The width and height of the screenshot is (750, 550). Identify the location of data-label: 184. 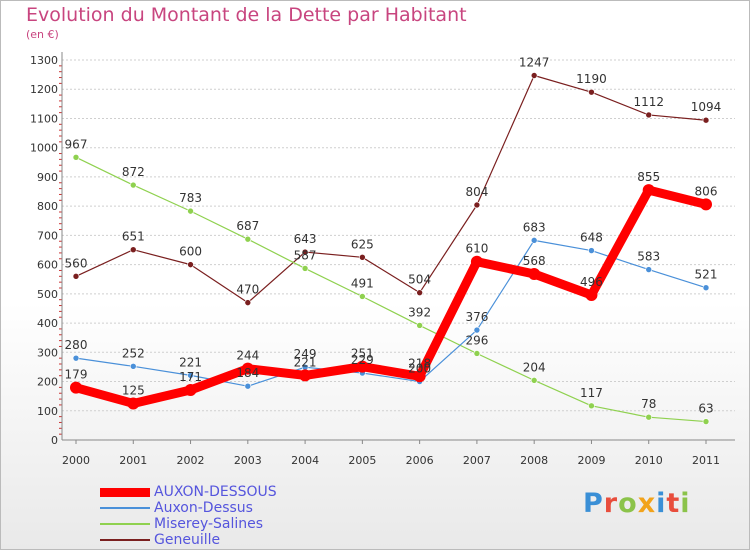
(247, 373).